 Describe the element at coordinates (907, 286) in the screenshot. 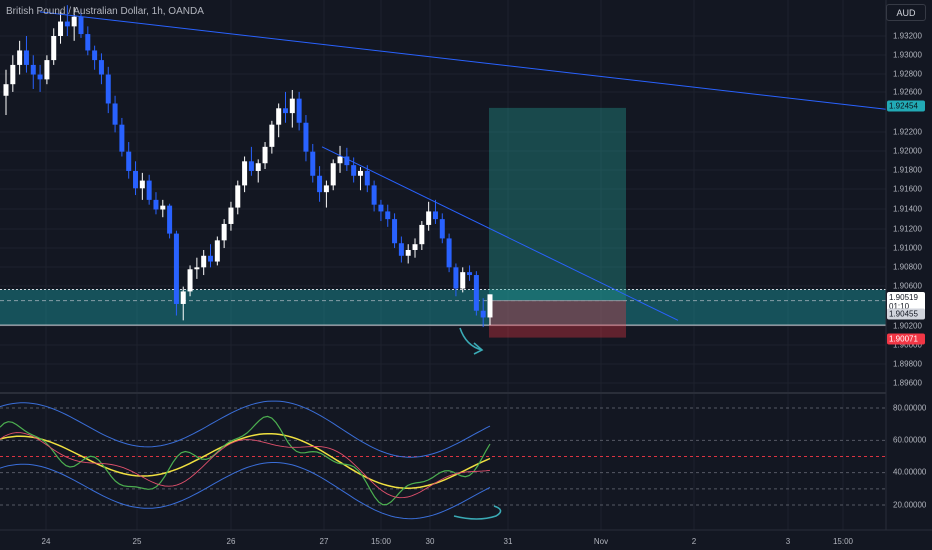

I see `price-tick-label: 1.90600` at that location.